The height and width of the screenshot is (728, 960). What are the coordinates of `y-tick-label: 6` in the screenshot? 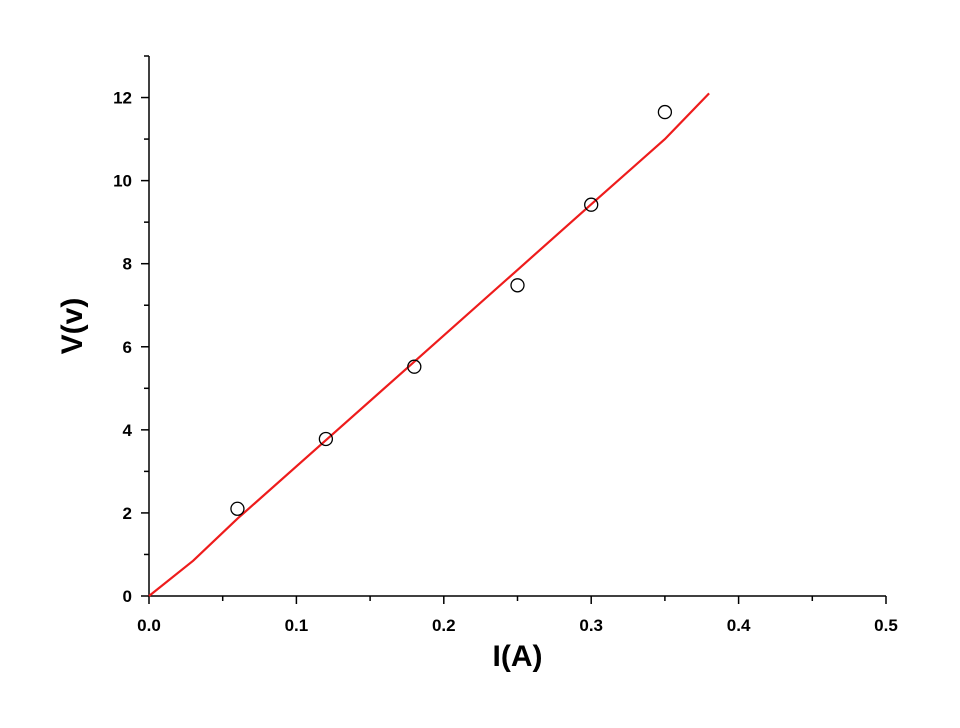 It's located at (127, 347).